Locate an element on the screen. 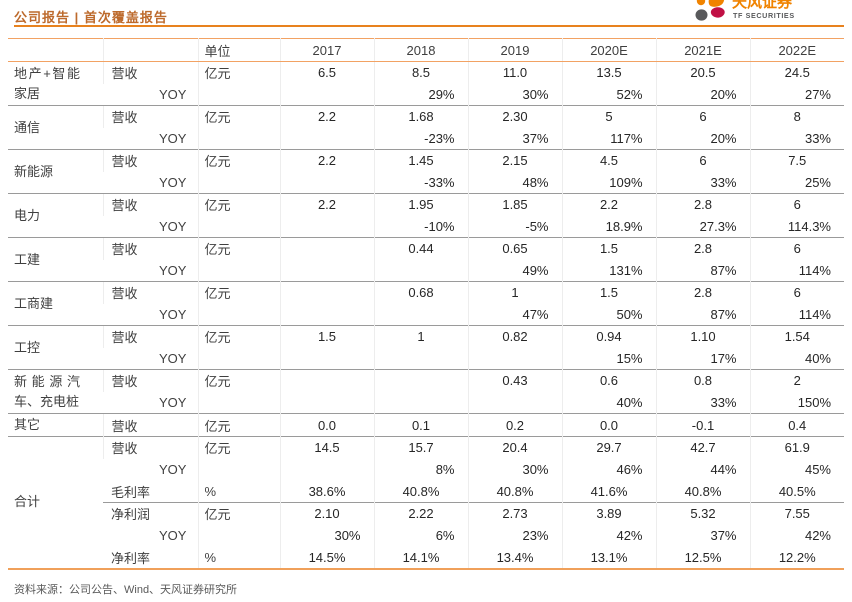  value-cell: 1.68 is located at coordinates (420, 116).